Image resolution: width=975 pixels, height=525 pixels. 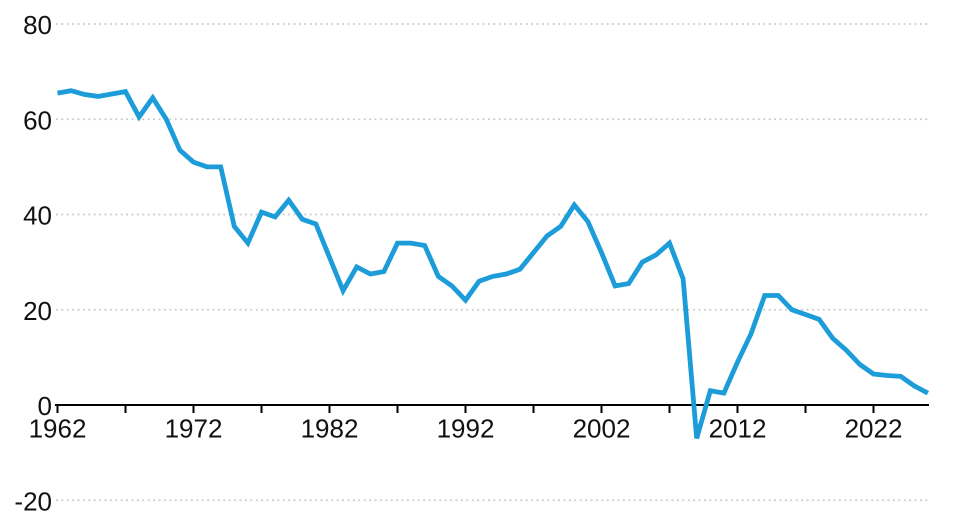 What do you see at coordinates (45, 406) in the screenshot?
I see `y-axis-label-0: 0` at bounding box center [45, 406].